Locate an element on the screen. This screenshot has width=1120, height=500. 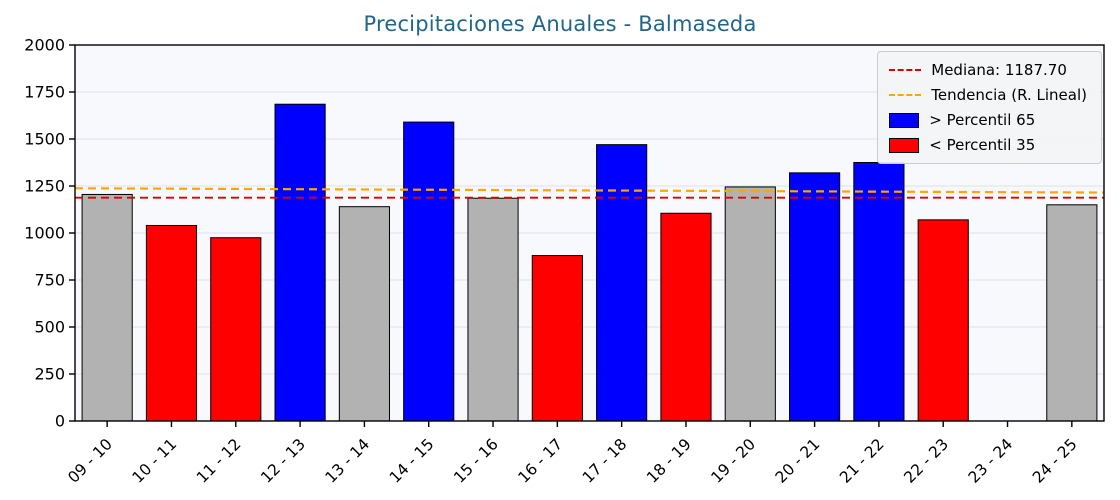
y-tick-label: 2000 is located at coordinates (44, 45).